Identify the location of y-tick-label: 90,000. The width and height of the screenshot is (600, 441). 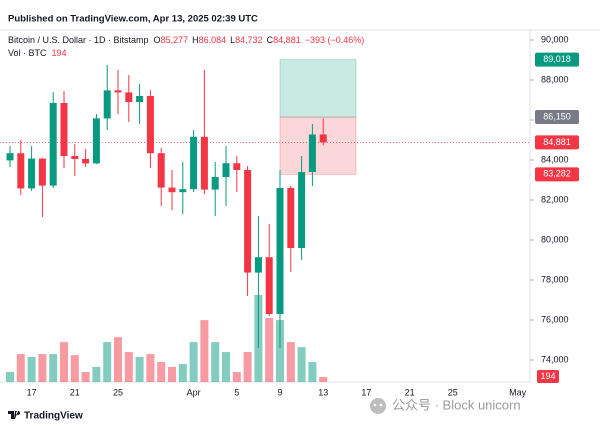
(555, 39).